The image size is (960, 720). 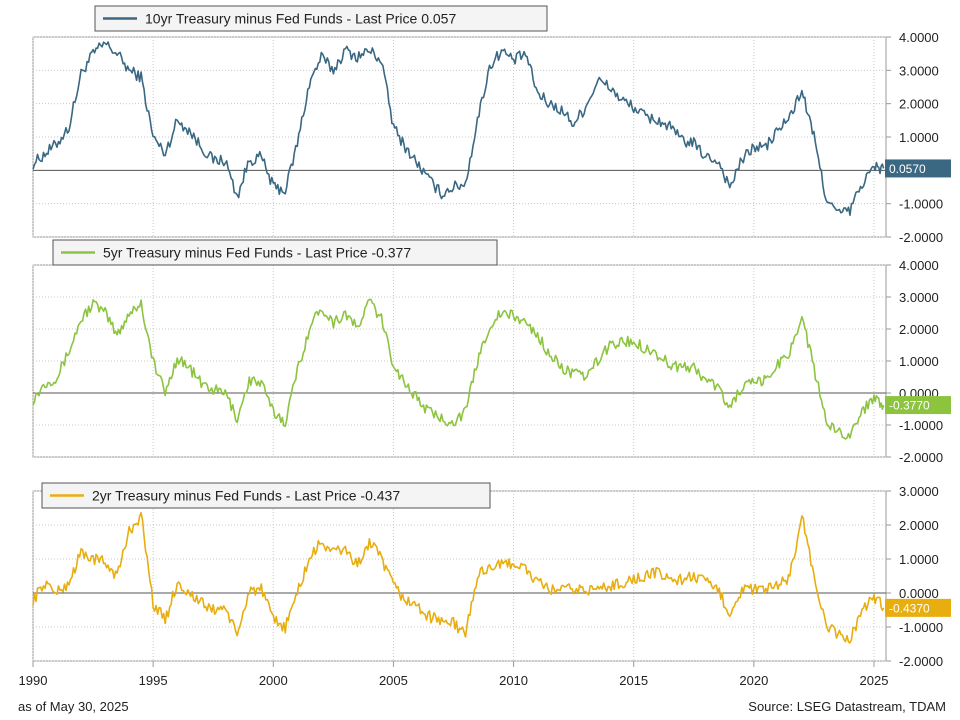 I want to click on x-tick-label: 2015, so click(x=633, y=680).